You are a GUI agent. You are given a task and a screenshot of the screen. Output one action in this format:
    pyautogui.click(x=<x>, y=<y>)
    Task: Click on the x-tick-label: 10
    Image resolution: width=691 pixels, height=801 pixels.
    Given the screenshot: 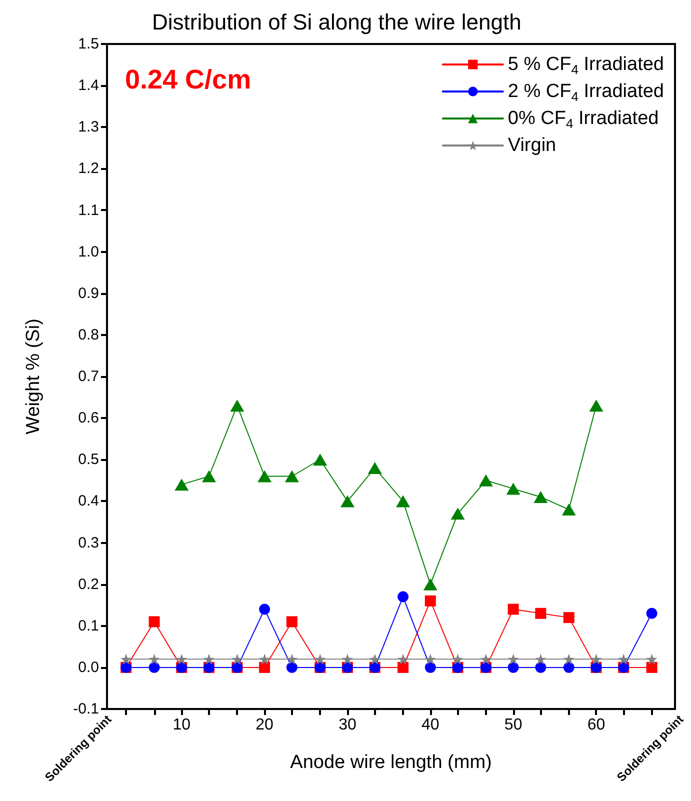 What is the action you would take?
    pyautogui.click(x=181, y=725)
    